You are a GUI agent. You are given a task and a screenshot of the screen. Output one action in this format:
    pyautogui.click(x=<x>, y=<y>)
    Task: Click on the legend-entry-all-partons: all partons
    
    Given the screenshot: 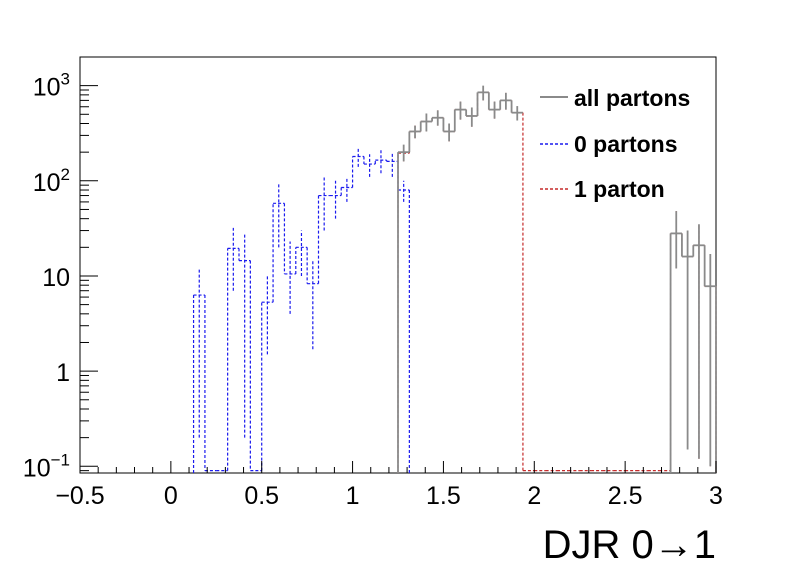 What is the action you would take?
    pyautogui.click(x=615, y=98)
    